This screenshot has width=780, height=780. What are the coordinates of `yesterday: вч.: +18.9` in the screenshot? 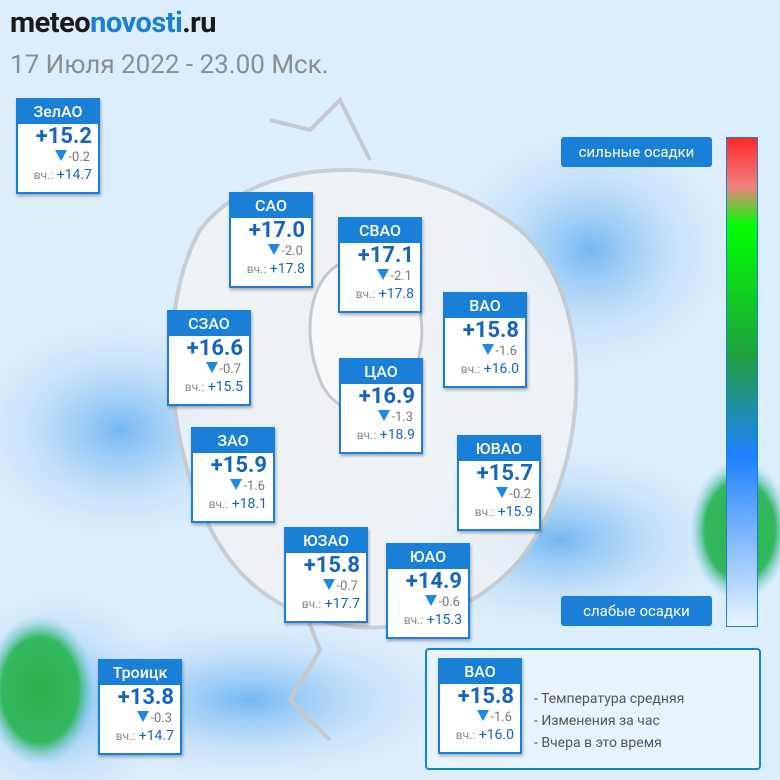 It's located at (381, 435).